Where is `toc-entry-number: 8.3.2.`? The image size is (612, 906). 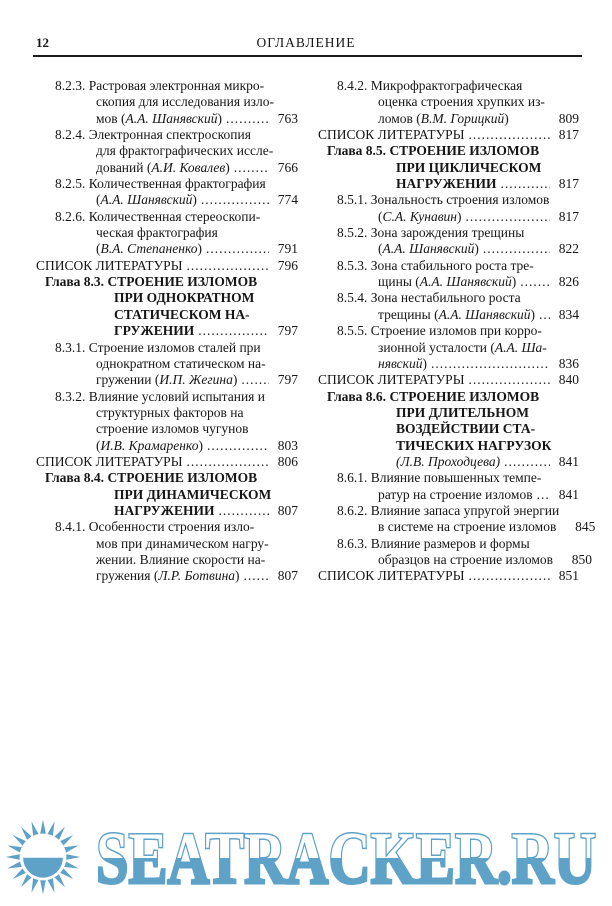 toc-entry-number: 8.3.2. is located at coordinates (72, 396).